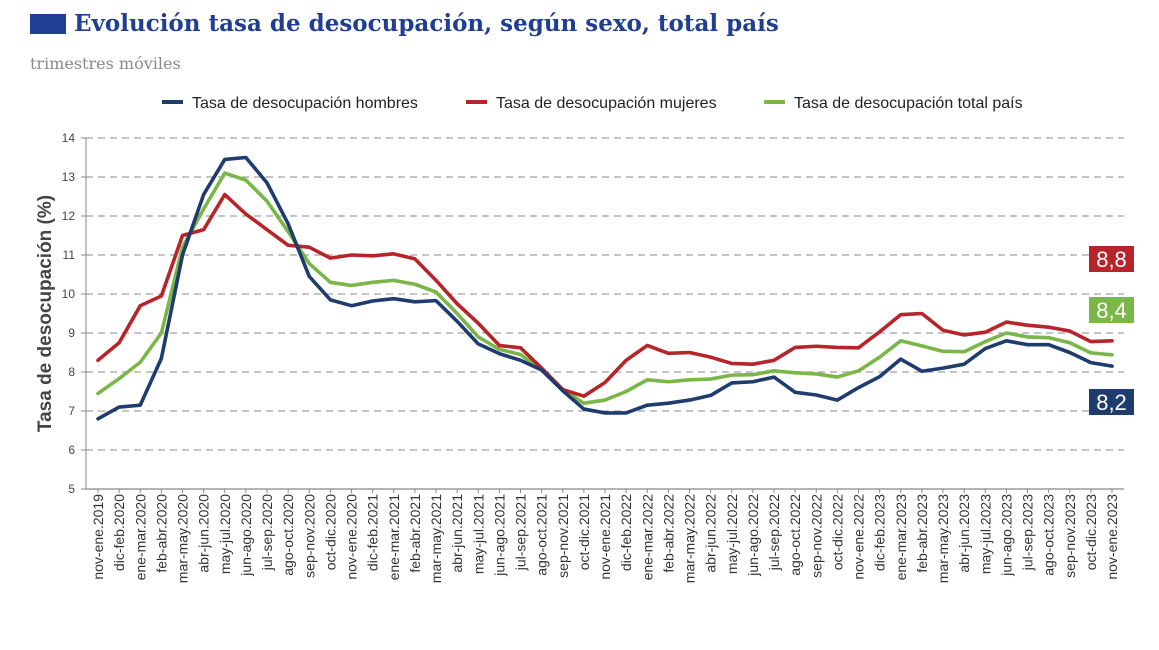  Describe the element at coordinates (140, 537) in the screenshot. I see `x-tick-label: ene-mar.2020` at that location.